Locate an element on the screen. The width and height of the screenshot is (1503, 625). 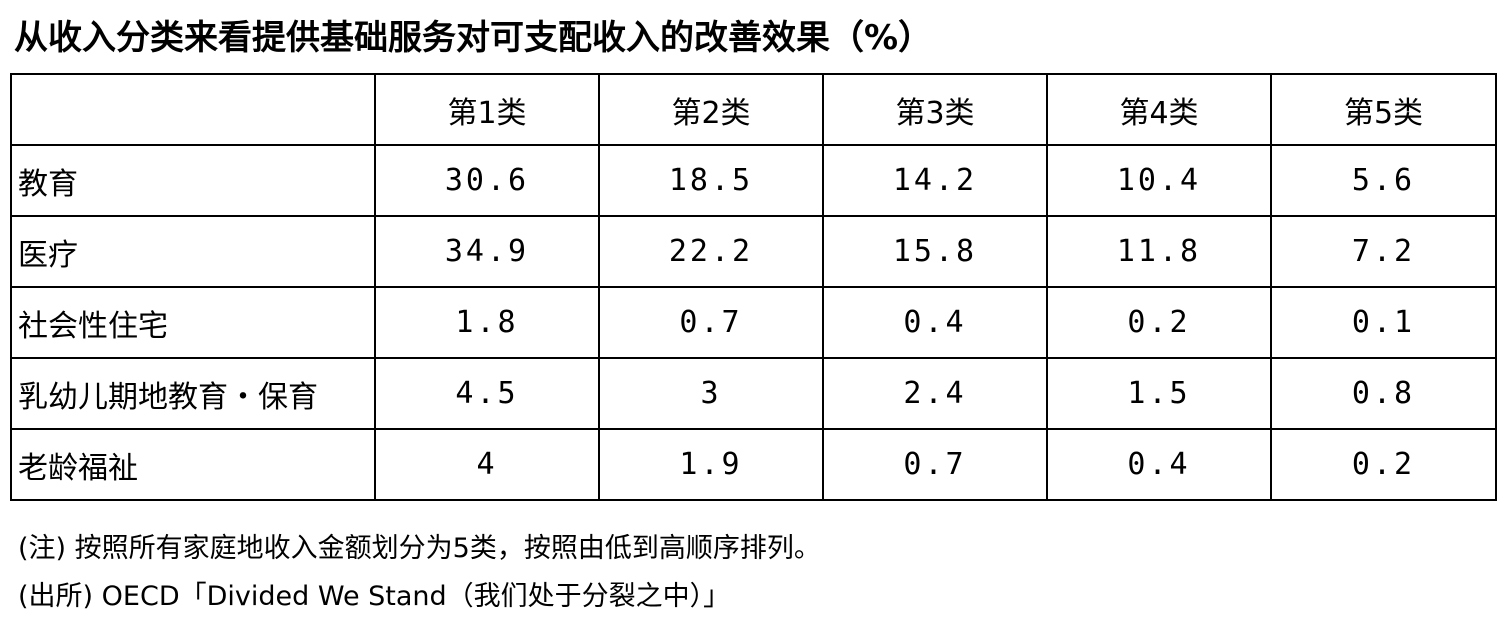
row-label: 医疗 is located at coordinates (193, 251).